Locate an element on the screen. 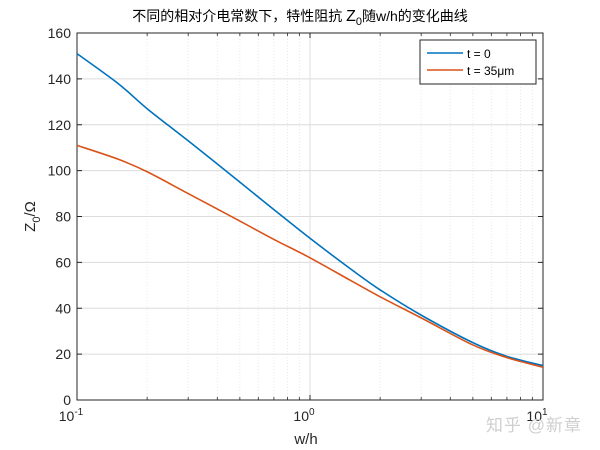 The width and height of the screenshot is (600, 450). svg-text: Z0/Ω is located at coordinates (32, 216).